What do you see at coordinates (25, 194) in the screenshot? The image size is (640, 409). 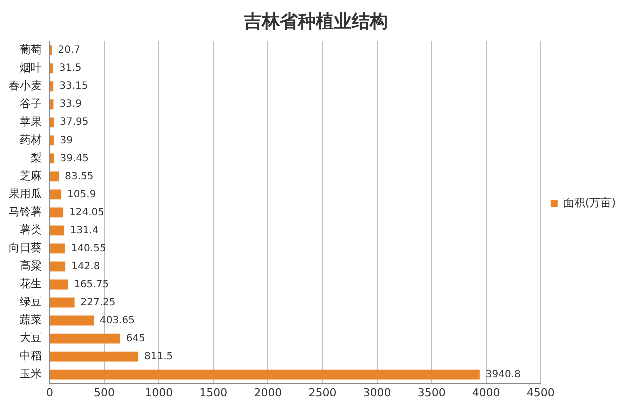 I see `y-tick-label: 果用瓜` at bounding box center [25, 194].